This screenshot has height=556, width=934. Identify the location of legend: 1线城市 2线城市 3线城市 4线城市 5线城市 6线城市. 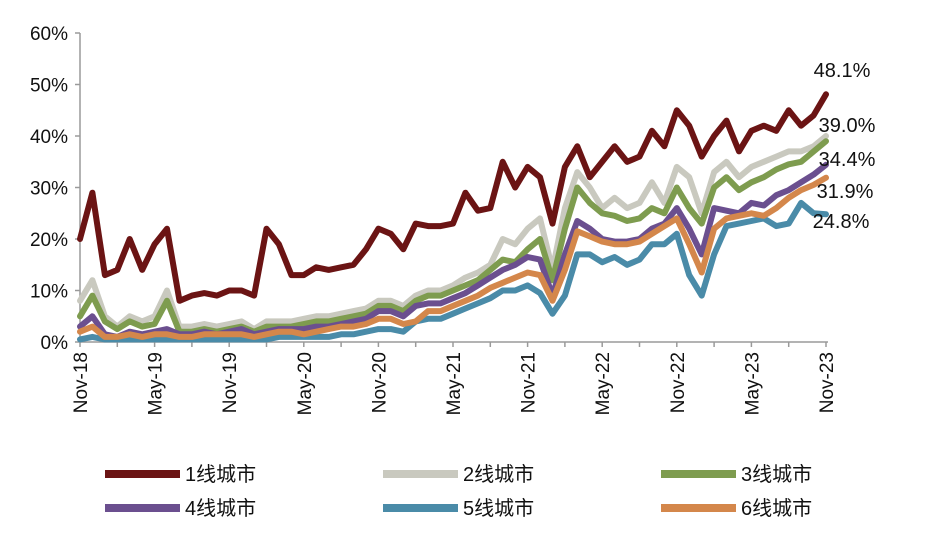
(458, 491).